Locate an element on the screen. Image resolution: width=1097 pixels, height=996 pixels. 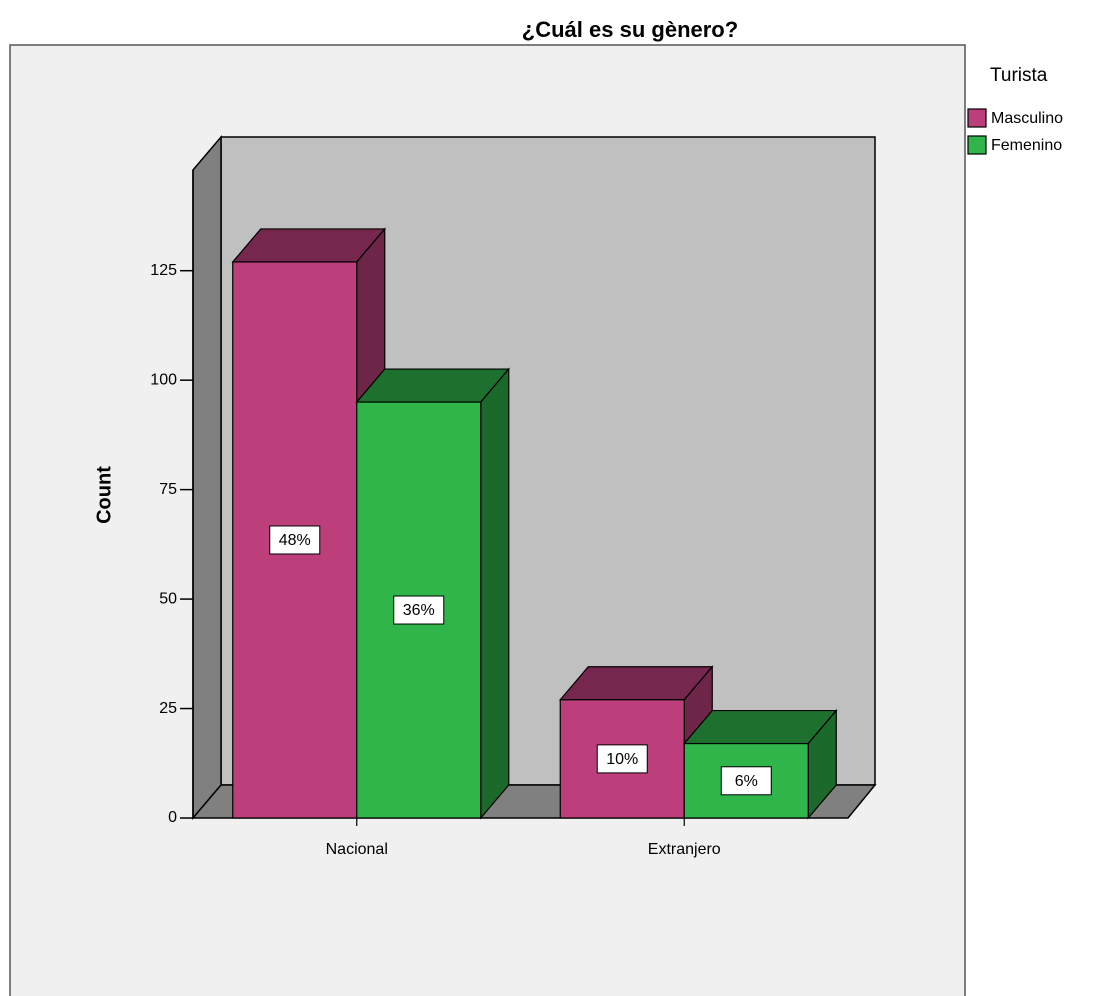
y-tick-label: 50 is located at coordinates (168, 598).